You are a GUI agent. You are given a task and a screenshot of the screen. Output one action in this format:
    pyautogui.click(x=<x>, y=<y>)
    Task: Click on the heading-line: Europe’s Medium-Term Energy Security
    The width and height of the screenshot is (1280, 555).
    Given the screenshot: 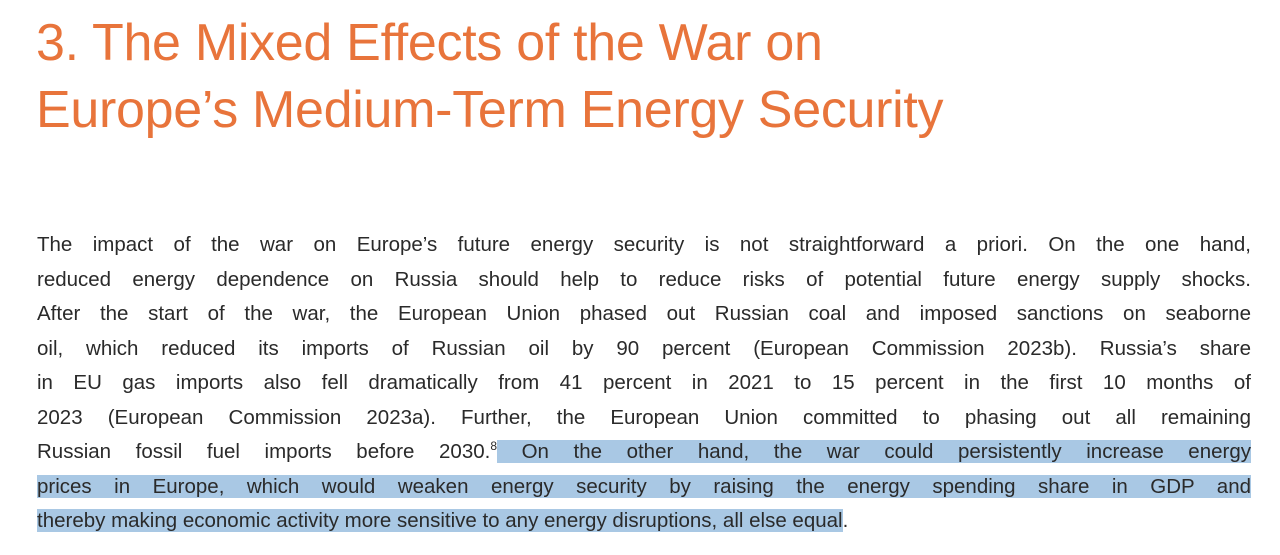 What is the action you would take?
    pyautogui.click(x=490, y=110)
    